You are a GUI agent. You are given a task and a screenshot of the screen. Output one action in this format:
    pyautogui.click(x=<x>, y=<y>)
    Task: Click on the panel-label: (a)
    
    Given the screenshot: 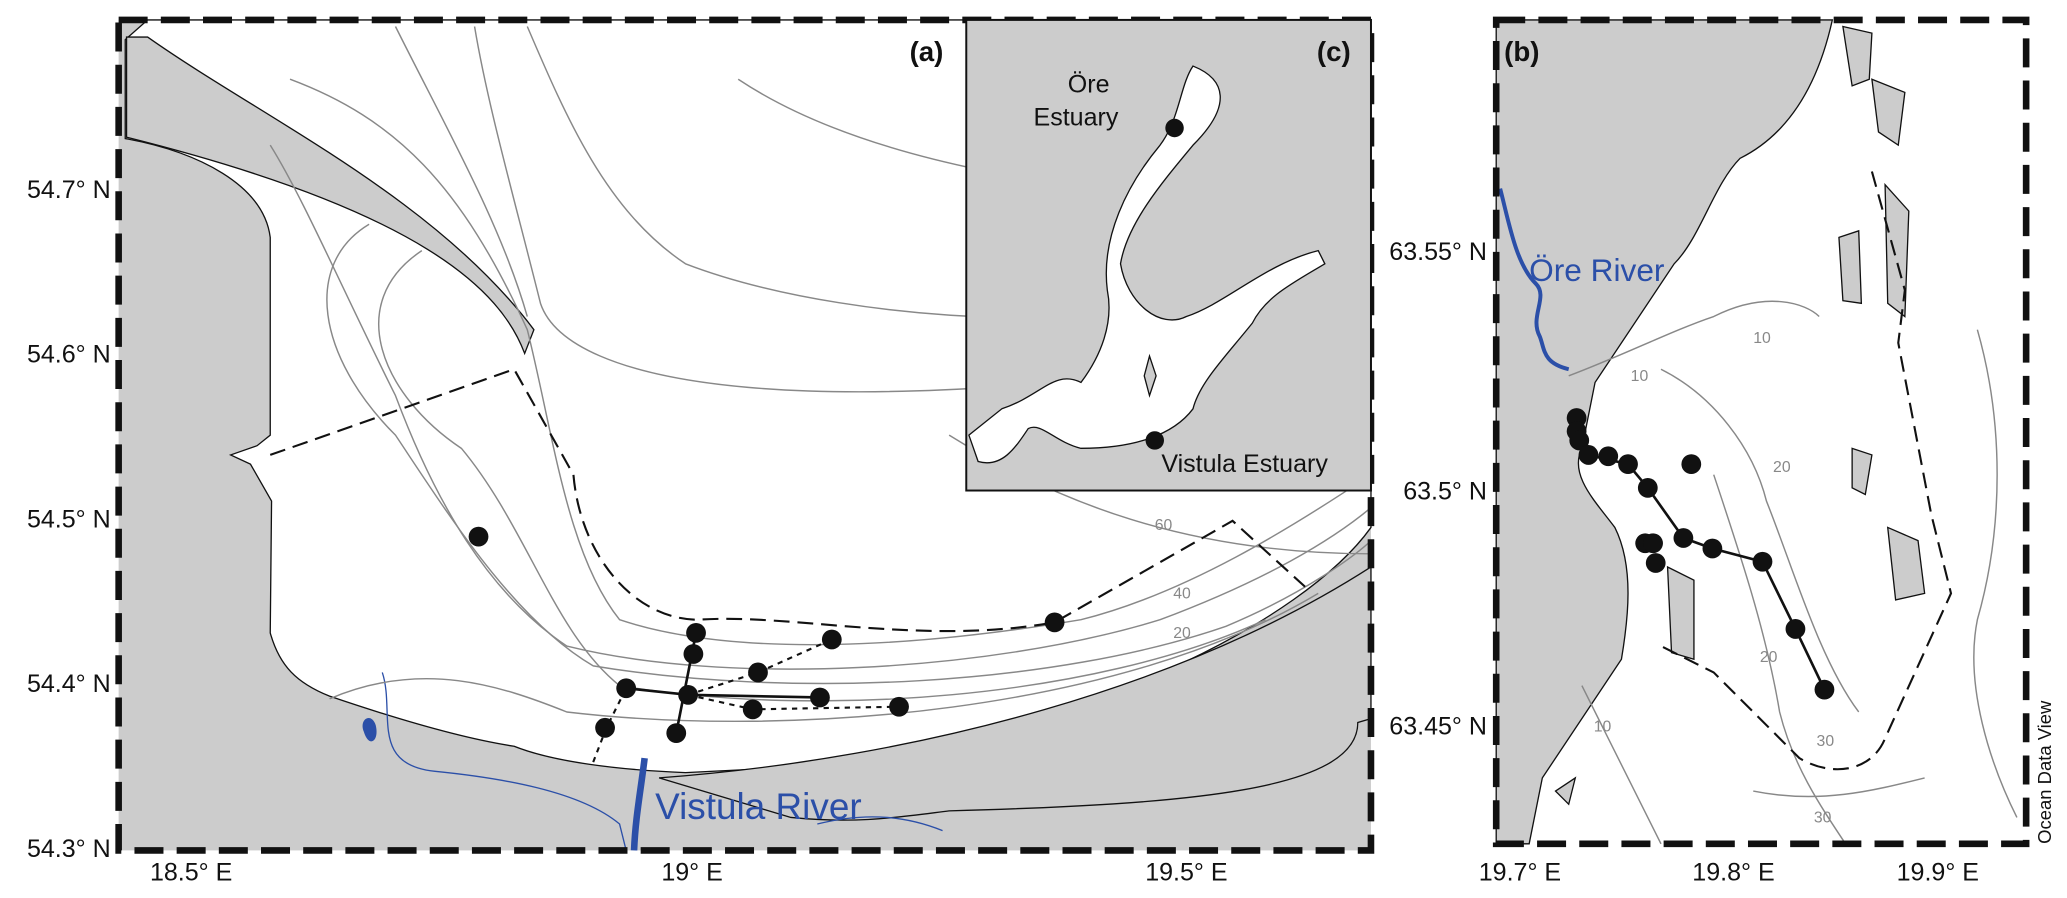 What is the action you would take?
    pyautogui.click(x=927, y=51)
    